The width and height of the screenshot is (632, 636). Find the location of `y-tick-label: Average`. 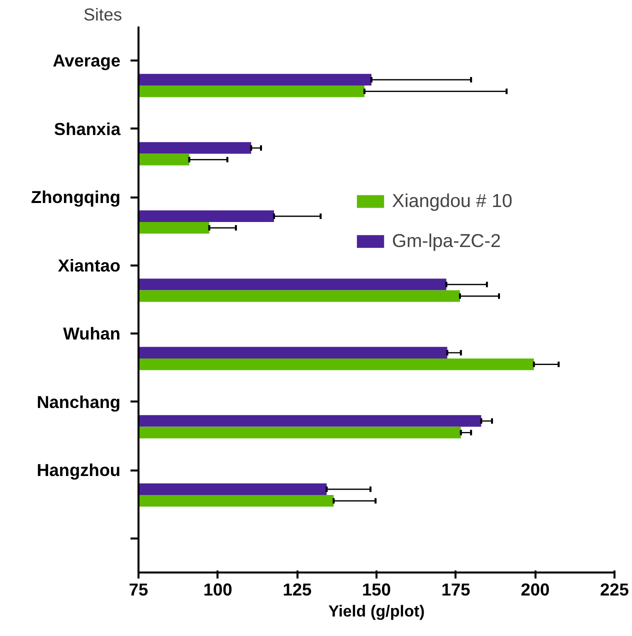

y-tick-label: Average is located at coordinates (86, 60).